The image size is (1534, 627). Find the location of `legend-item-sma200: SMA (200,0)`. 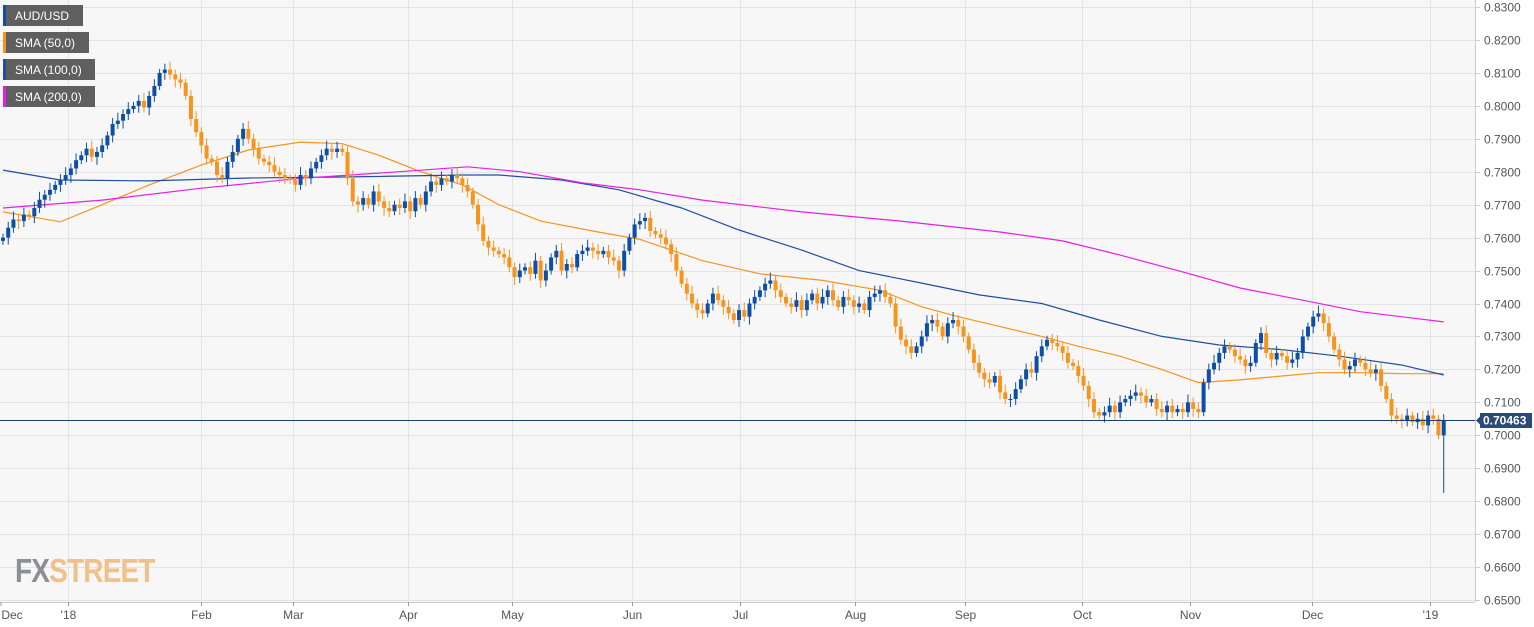

legend-item-sma200: SMA (200,0) is located at coordinates (49, 96).